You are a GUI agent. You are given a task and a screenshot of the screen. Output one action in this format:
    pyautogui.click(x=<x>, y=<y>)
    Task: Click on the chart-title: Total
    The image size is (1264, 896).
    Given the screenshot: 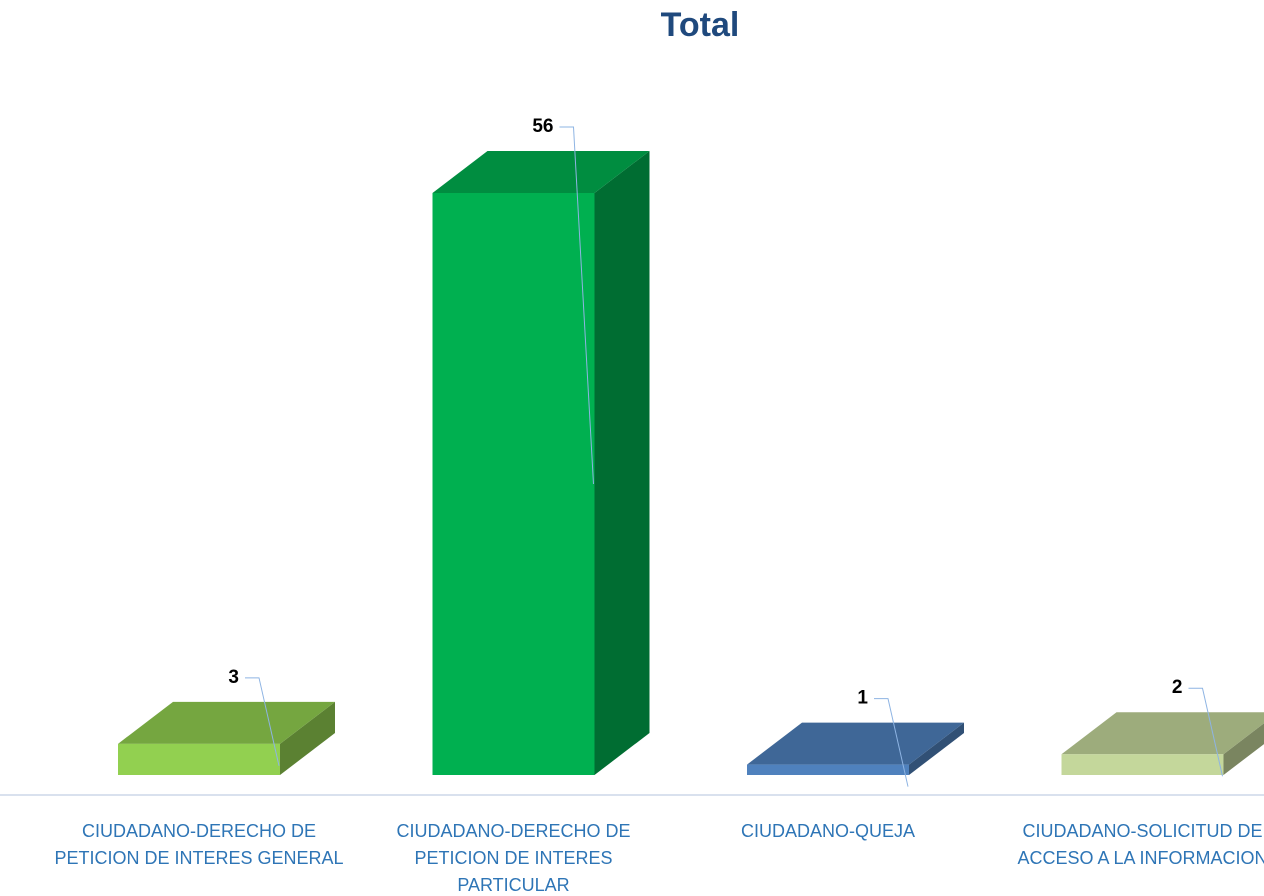 What is the action you would take?
    pyautogui.click(x=700, y=25)
    